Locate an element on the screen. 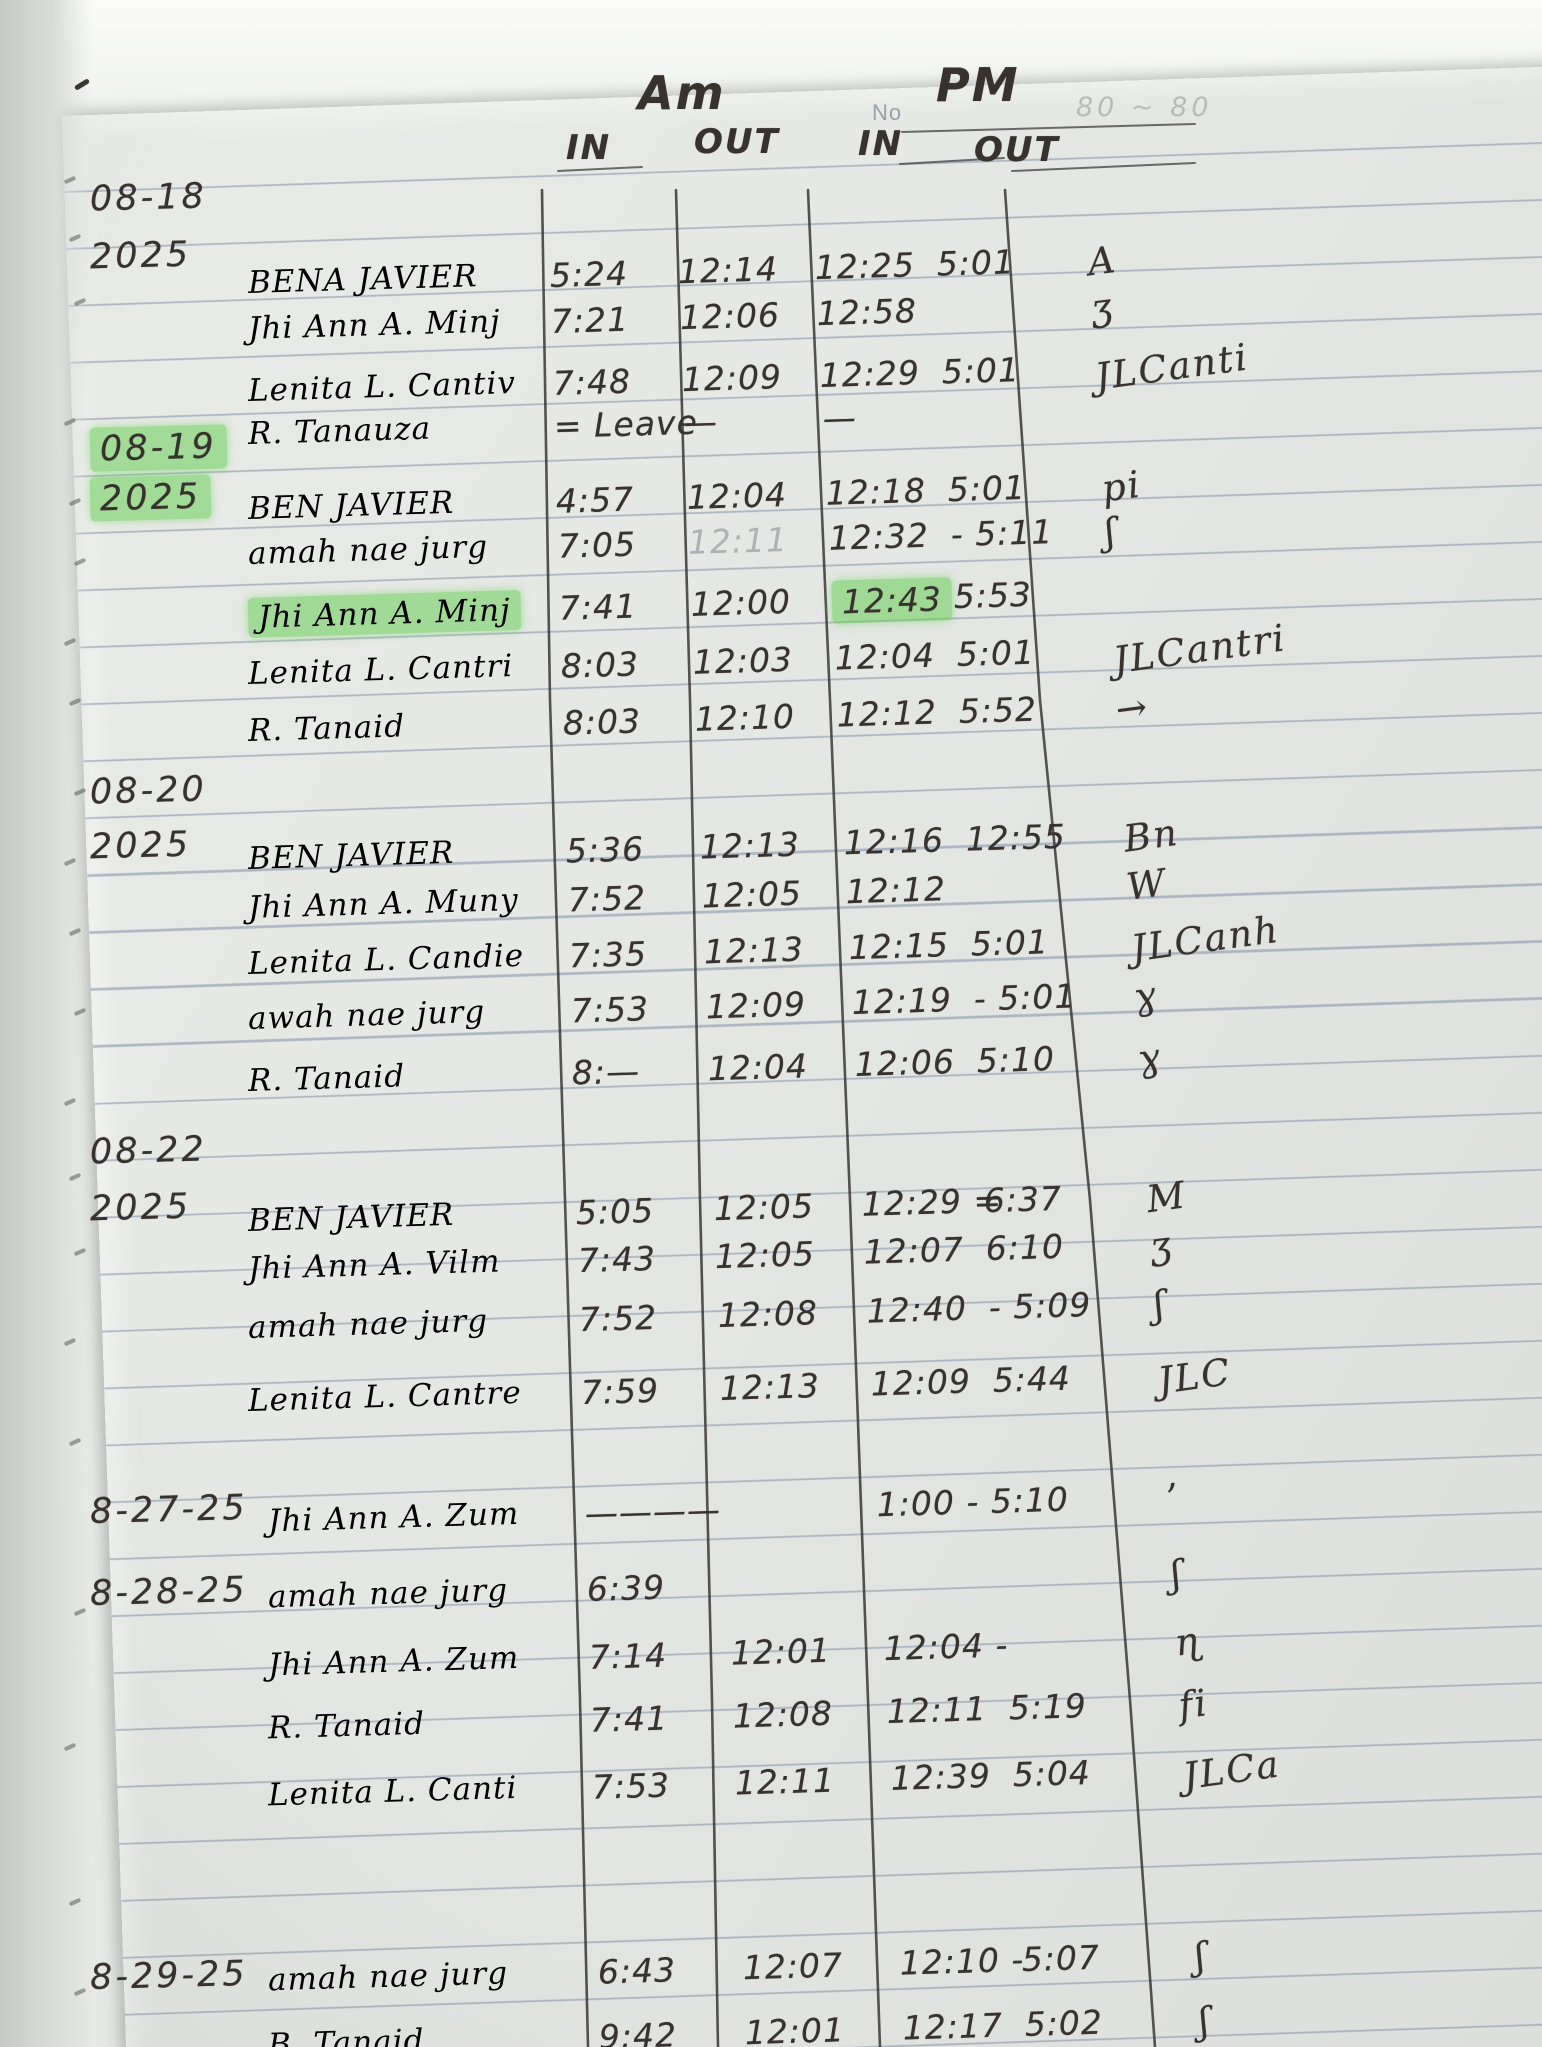  am-in-time: 7:14 is located at coordinates (628, 1656).